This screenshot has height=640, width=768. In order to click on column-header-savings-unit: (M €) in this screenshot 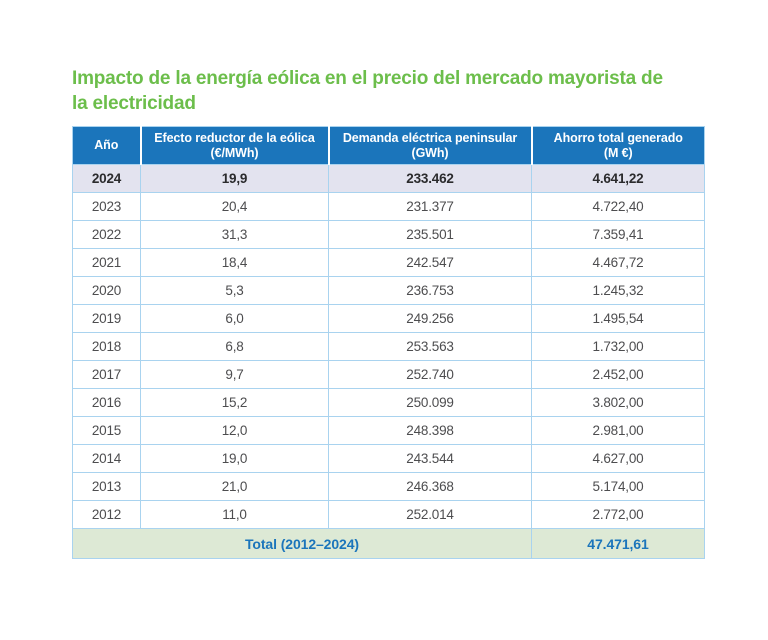, I will do `click(618, 152)`.